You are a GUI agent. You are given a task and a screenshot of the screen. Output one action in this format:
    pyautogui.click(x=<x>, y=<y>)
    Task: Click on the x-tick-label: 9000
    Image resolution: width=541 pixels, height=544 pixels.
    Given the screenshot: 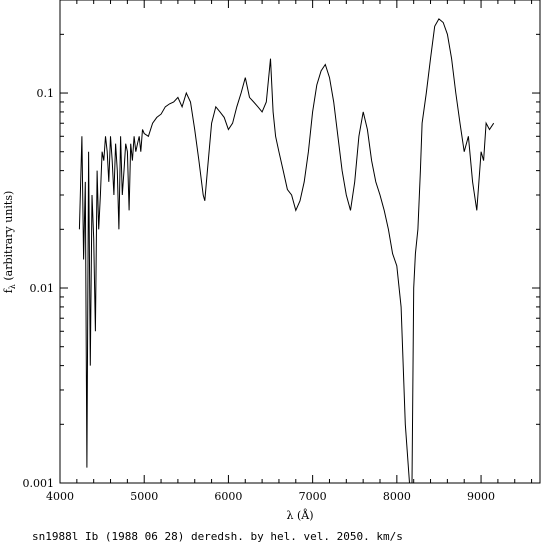 What is the action you would take?
    pyautogui.click(x=481, y=496)
    